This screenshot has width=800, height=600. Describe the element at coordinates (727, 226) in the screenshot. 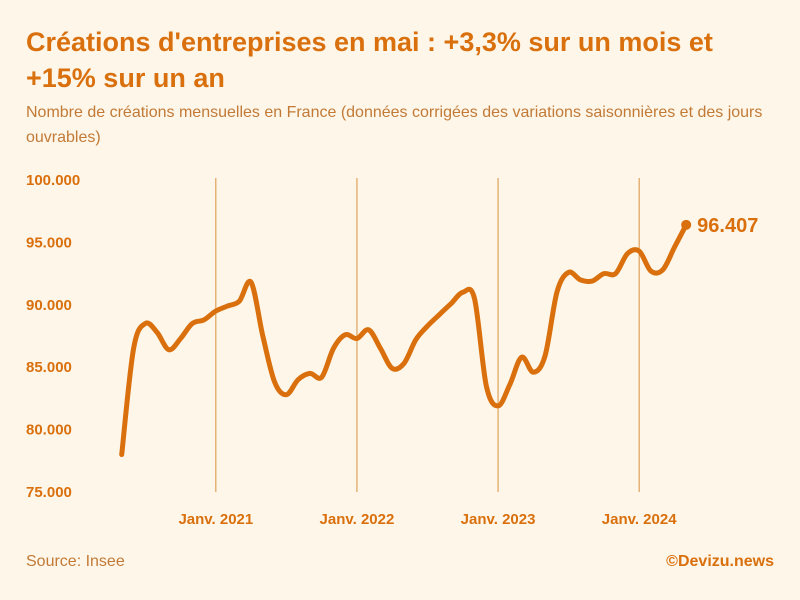

I see `end-value-label: 96.407` at that location.